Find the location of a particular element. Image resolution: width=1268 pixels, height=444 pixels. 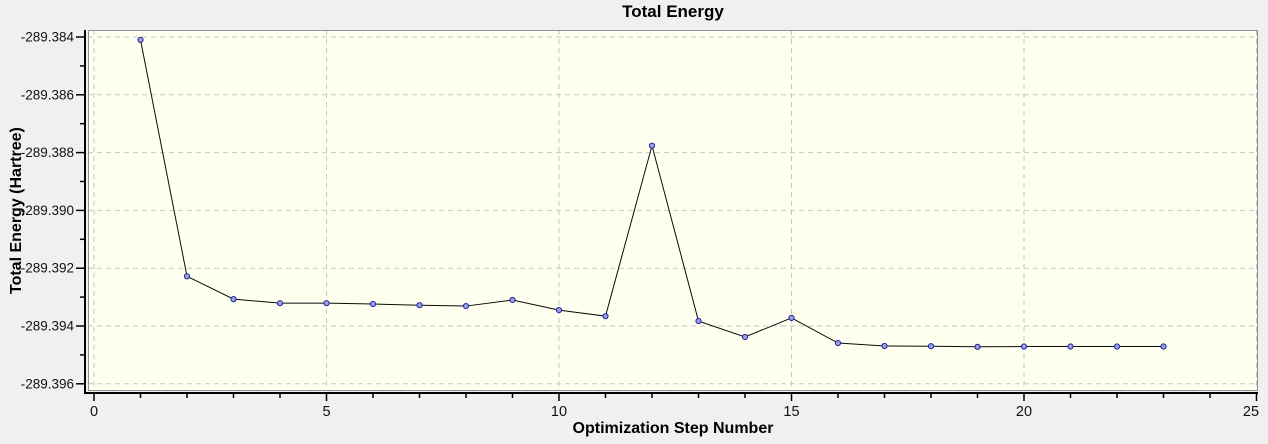

x-tick-label: 0 is located at coordinates (94, 412).